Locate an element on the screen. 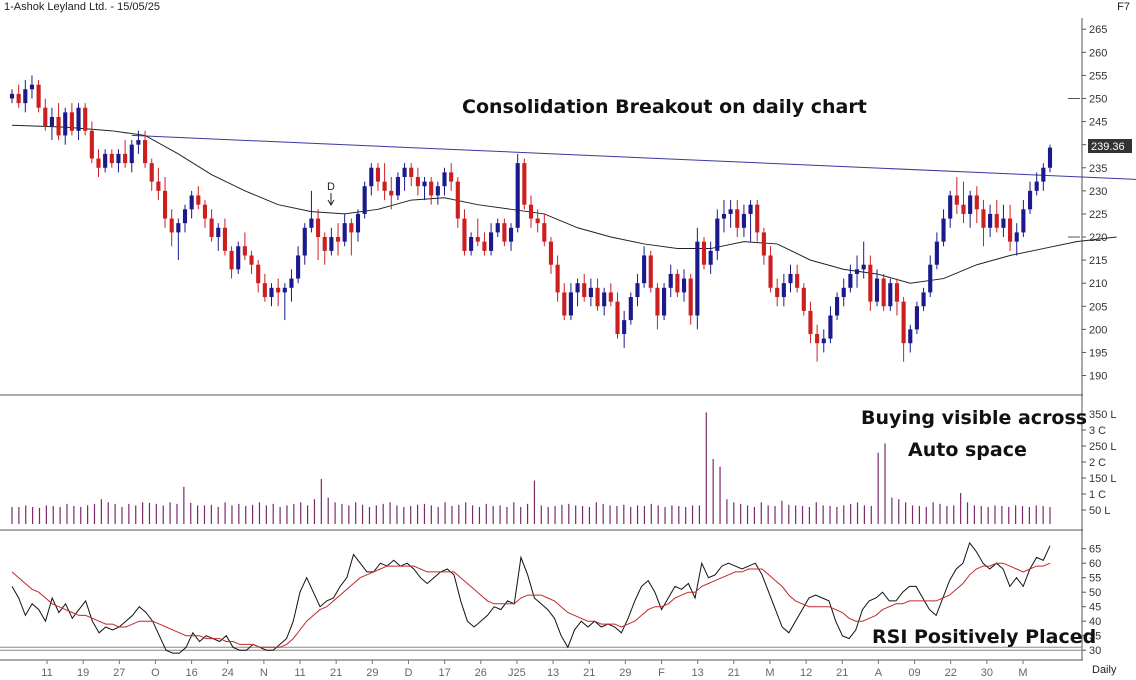  date-tick-label: 16 is located at coordinates (191, 673).